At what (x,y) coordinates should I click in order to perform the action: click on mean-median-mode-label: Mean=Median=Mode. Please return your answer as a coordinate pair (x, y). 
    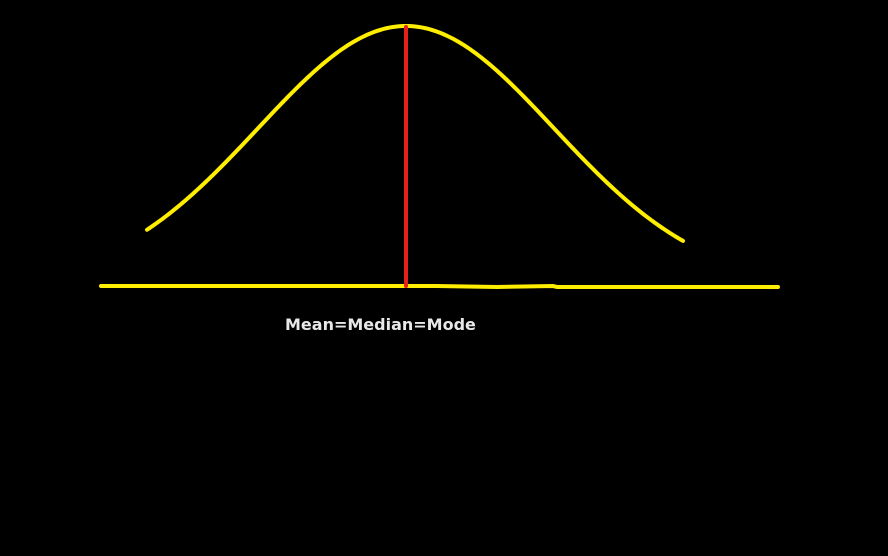
    Looking at the image, I should click on (380, 324).